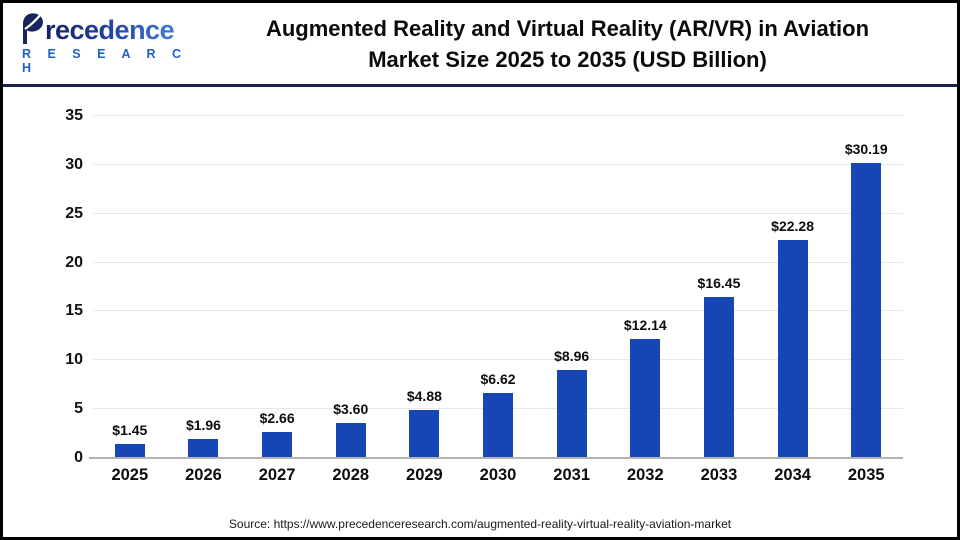 The height and width of the screenshot is (540, 960). What do you see at coordinates (351, 287) in the screenshot?
I see `bar-column-2028: $3.60` at bounding box center [351, 287].